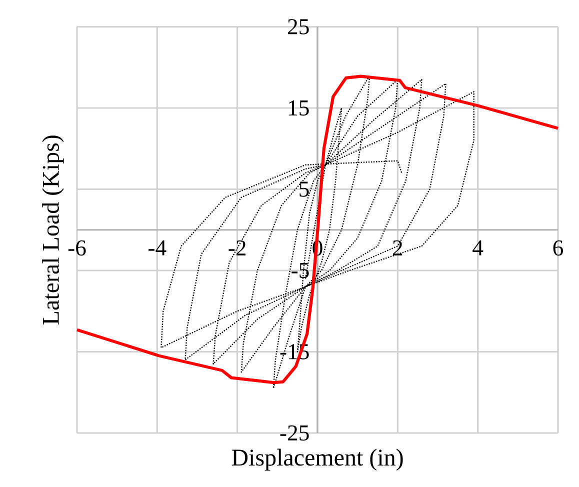  Describe the element at coordinates (397, 248) in the screenshot. I see `x-tick-label: 2` at that location.